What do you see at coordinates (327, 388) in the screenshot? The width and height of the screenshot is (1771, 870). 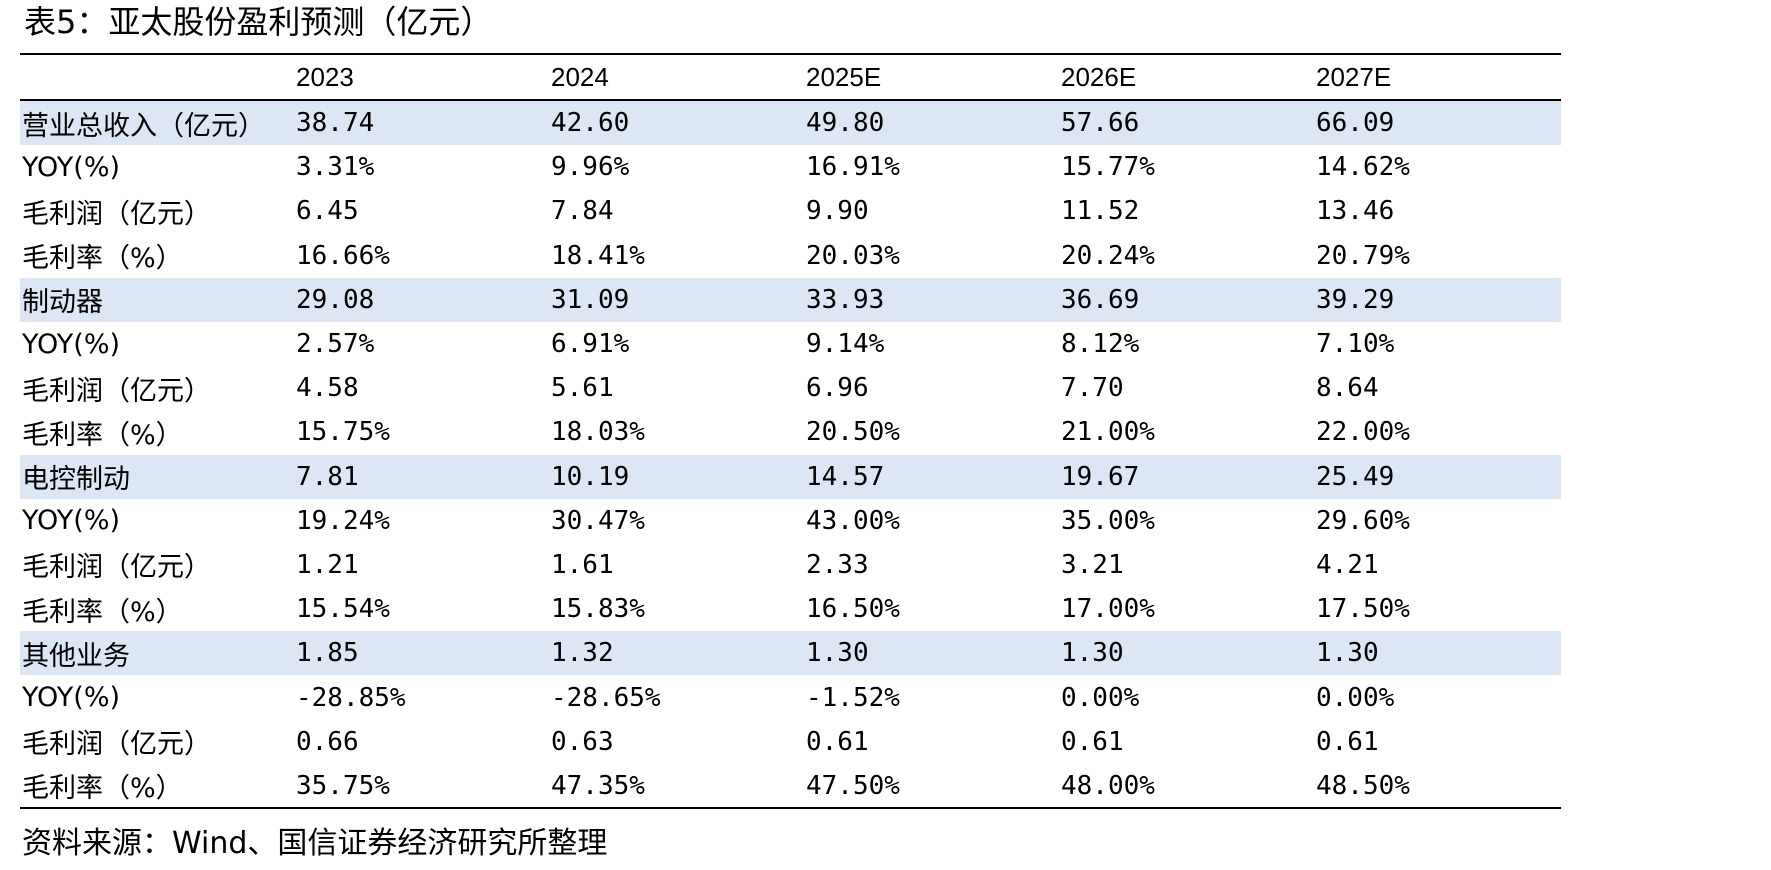 I see `table-cell: 4.58` at bounding box center [327, 388].